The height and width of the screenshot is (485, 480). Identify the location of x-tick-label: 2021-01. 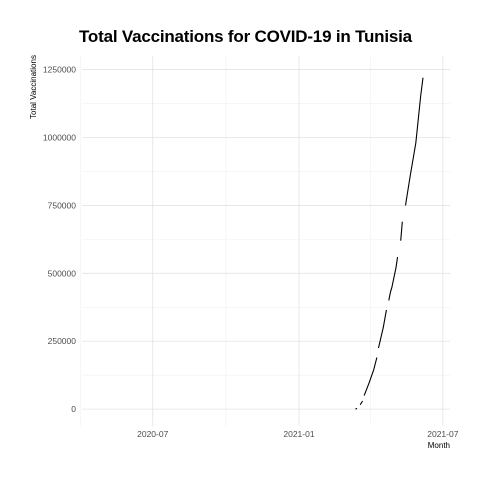
(298, 434).